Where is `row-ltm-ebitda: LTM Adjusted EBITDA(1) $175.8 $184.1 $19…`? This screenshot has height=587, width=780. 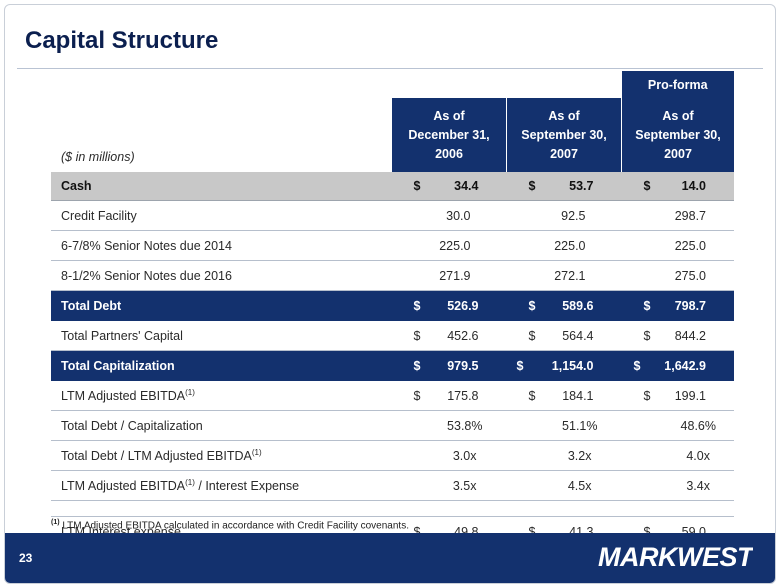 row-ltm-ebitda: LTM Adjusted EBITDA(1) $175.8 $184.1 $19… is located at coordinates (392, 395).